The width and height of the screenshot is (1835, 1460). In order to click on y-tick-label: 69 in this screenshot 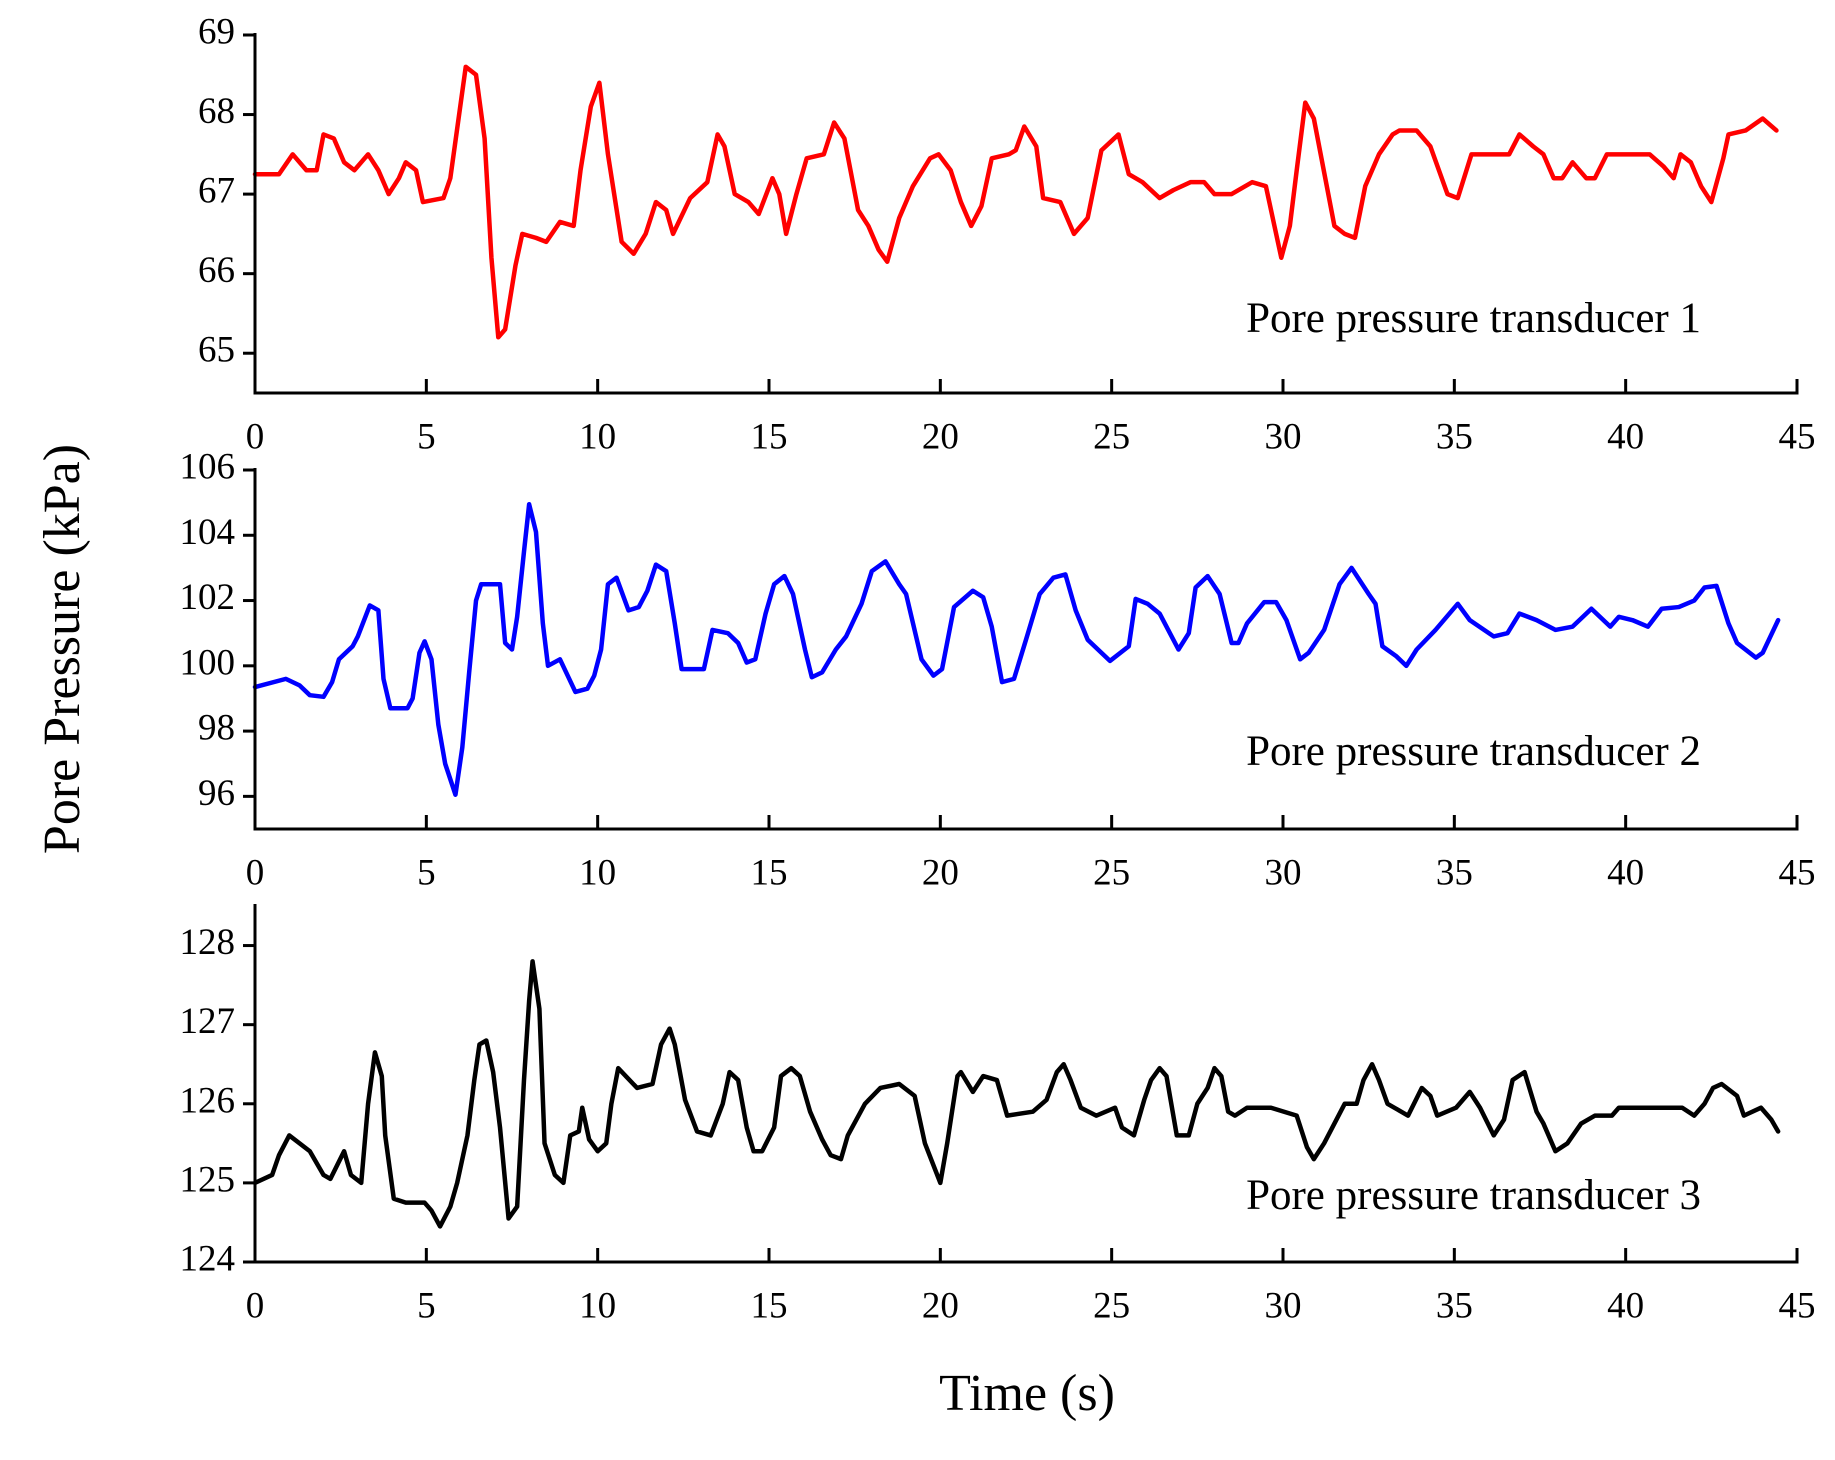, I will do `click(216, 31)`.